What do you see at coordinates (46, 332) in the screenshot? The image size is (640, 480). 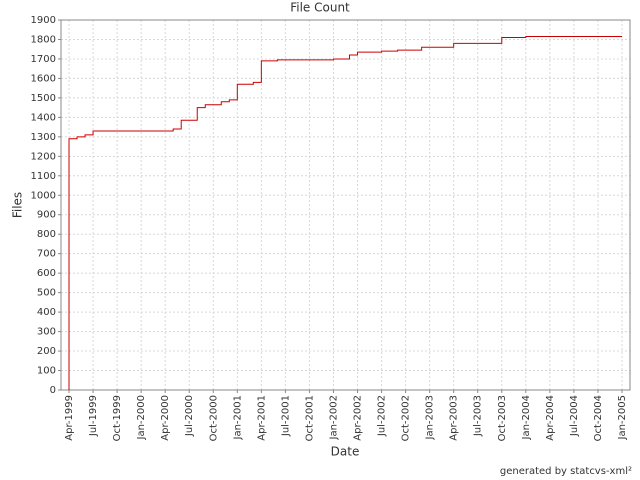 I see `y-tick-label: 300` at bounding box center [46, 332].